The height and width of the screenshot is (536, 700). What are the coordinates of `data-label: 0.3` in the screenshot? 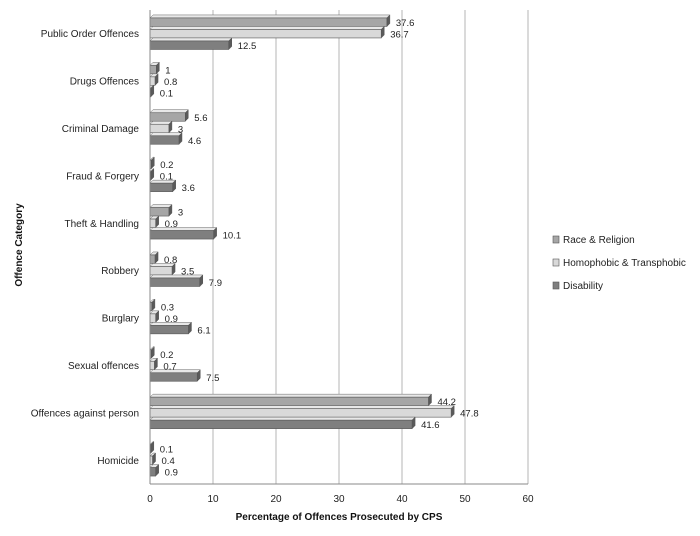 It's located at (167, 307).